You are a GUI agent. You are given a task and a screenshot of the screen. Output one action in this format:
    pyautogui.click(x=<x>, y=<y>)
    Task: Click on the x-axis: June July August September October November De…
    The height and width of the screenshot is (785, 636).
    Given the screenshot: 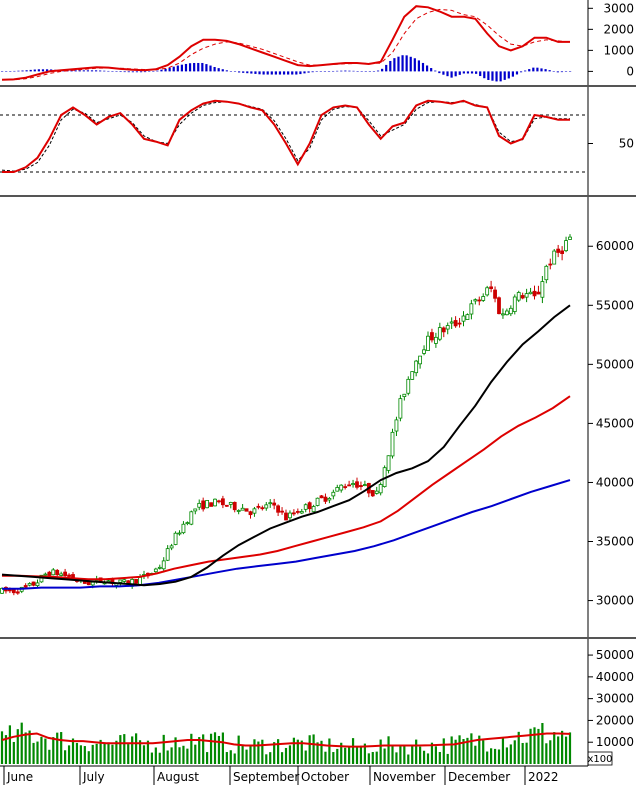 What is the action you would take?
    pyautogui.click(x=281, y=775)
    